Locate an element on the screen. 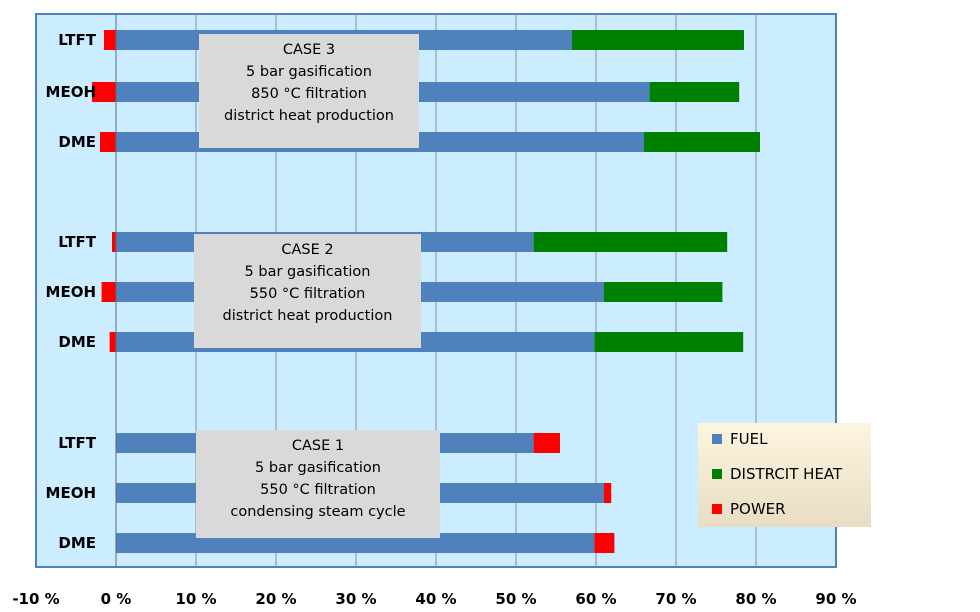  bar-power-case2-meoh is located at coordinates (108, 292).